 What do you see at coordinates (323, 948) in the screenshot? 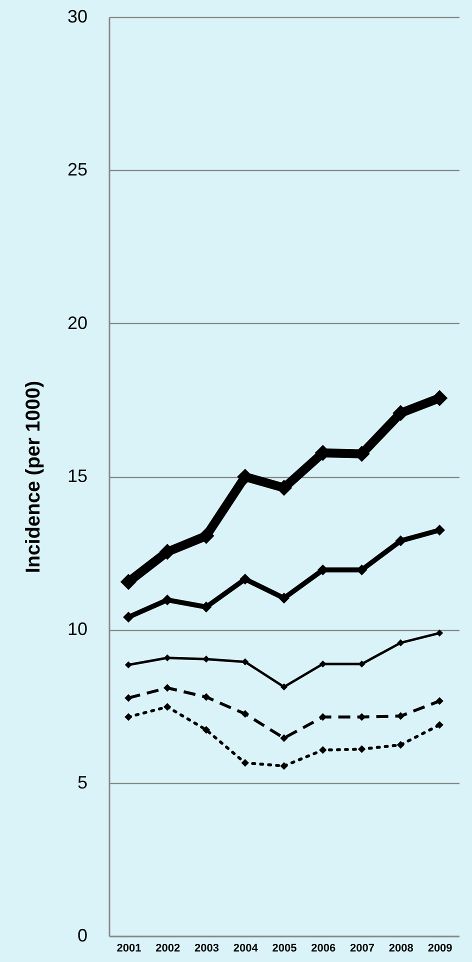
I see `x-tick-label: 2006` at bounding box center [323, 948].